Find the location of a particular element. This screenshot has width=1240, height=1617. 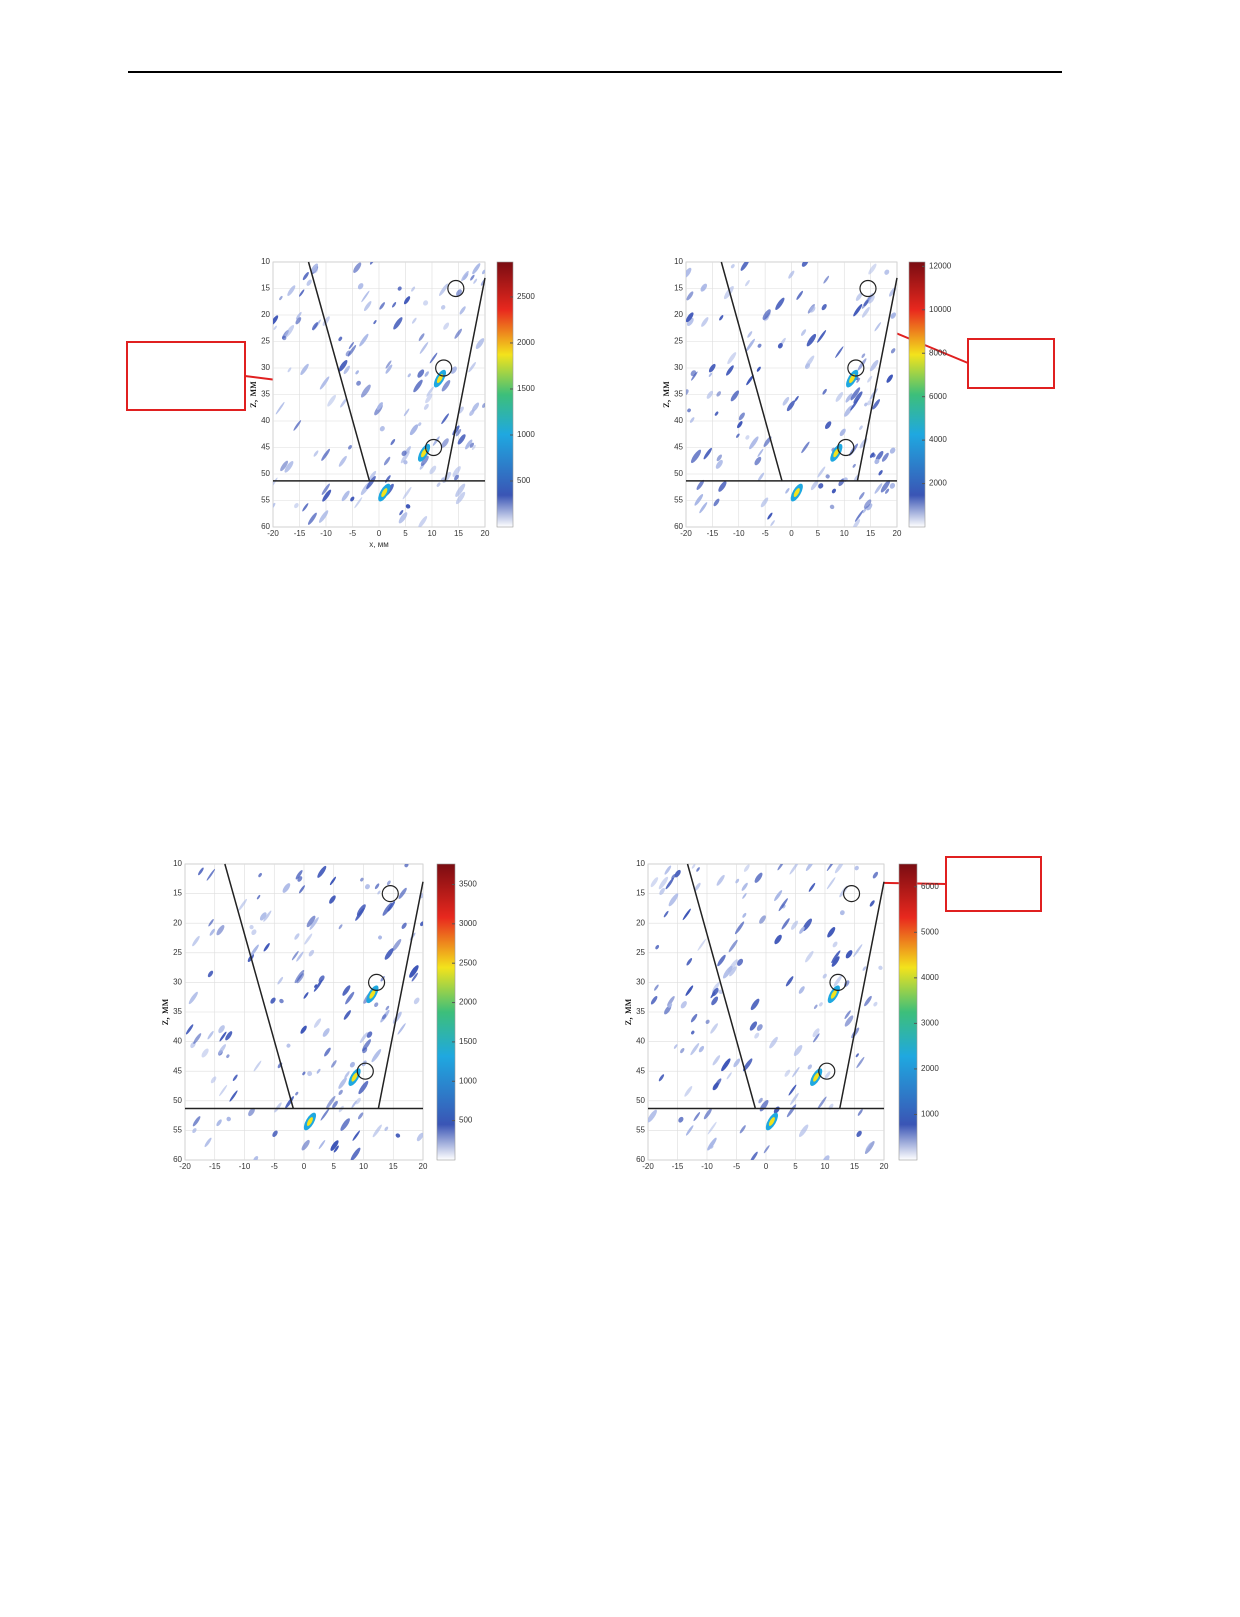

callout-box is located at coordinates (186, 376).